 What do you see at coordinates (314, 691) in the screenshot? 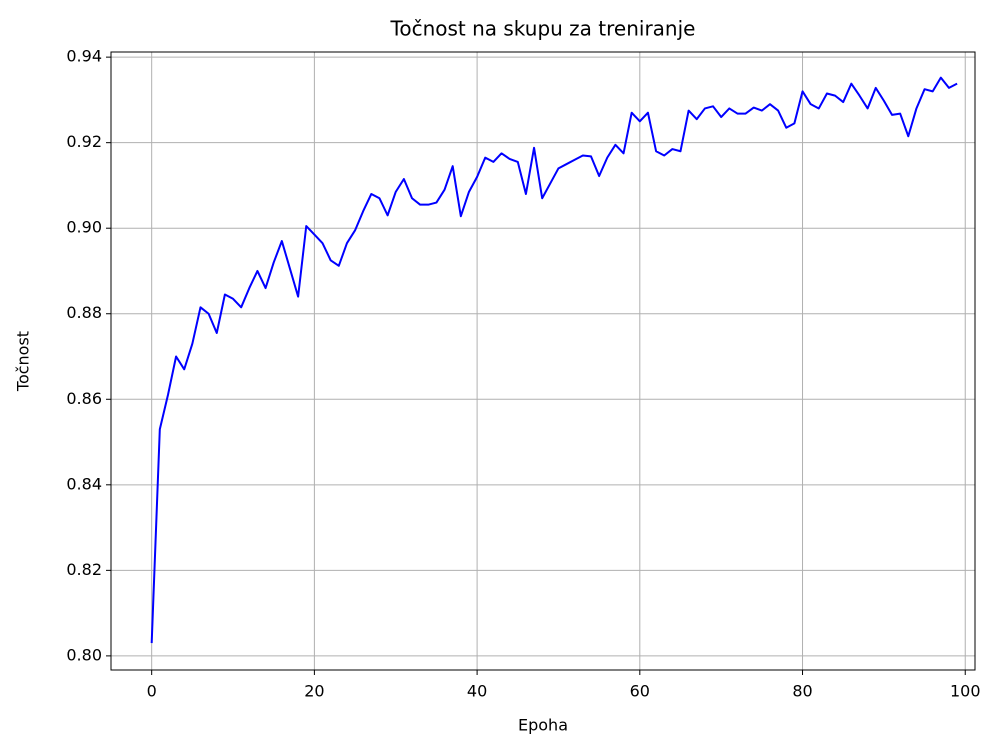
I see `x-tick-label: 20` at bounding box center [314, 691].